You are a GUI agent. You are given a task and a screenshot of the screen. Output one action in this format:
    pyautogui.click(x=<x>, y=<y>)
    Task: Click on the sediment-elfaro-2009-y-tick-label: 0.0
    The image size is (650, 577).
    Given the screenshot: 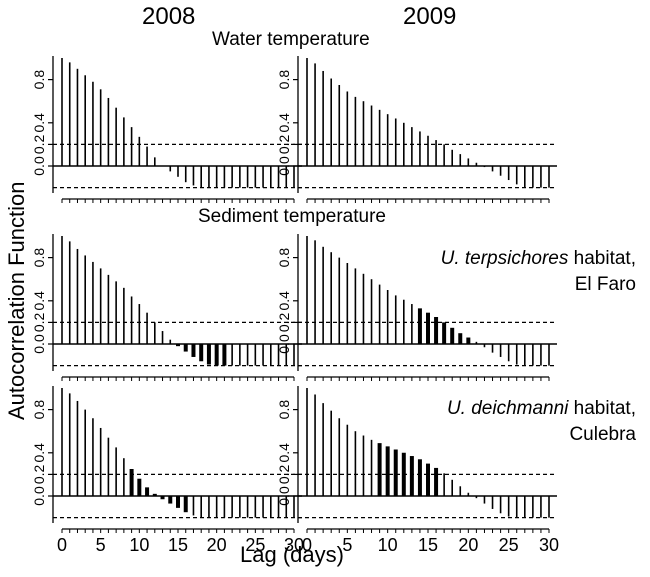 What is the action you would take?
    pyautogui.click(x=284, y=344)
    